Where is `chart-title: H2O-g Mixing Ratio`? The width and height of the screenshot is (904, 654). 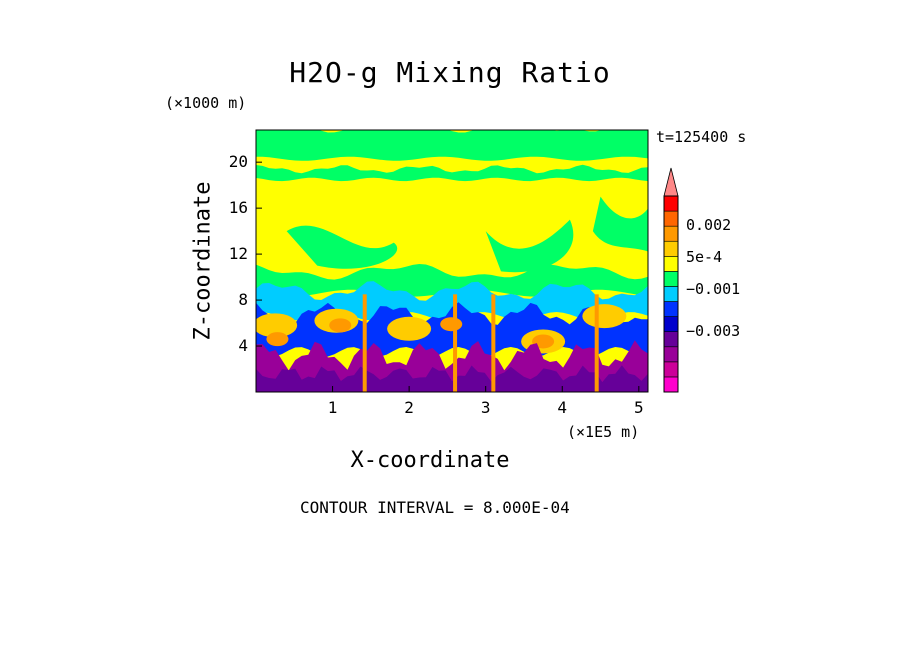
chart-title: H2O-g Mixing Ratio is located at coordinates (450, 72).